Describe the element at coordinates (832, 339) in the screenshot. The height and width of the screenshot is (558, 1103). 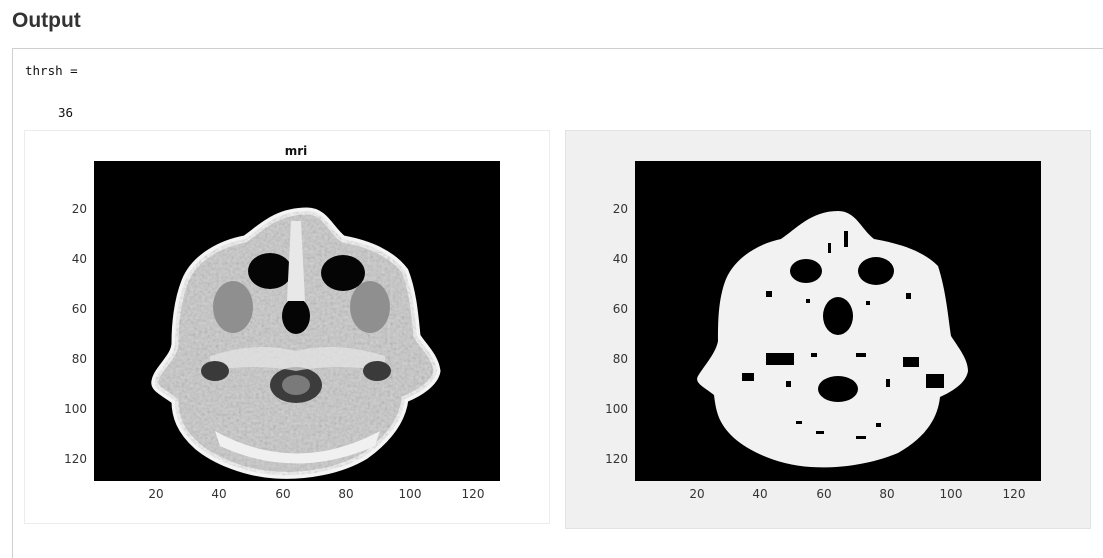
I see `mask-image` at that location.